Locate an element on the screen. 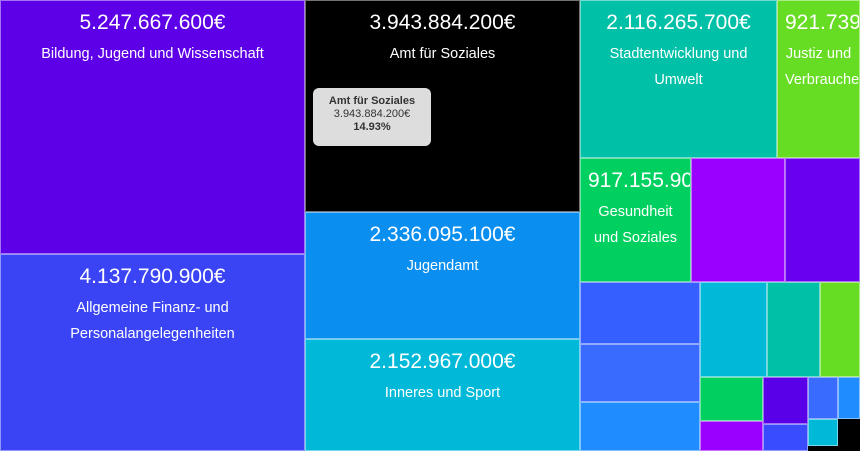 The image size is (860, 451). category-label: Jugendamt is located at coordinates (442, 266).